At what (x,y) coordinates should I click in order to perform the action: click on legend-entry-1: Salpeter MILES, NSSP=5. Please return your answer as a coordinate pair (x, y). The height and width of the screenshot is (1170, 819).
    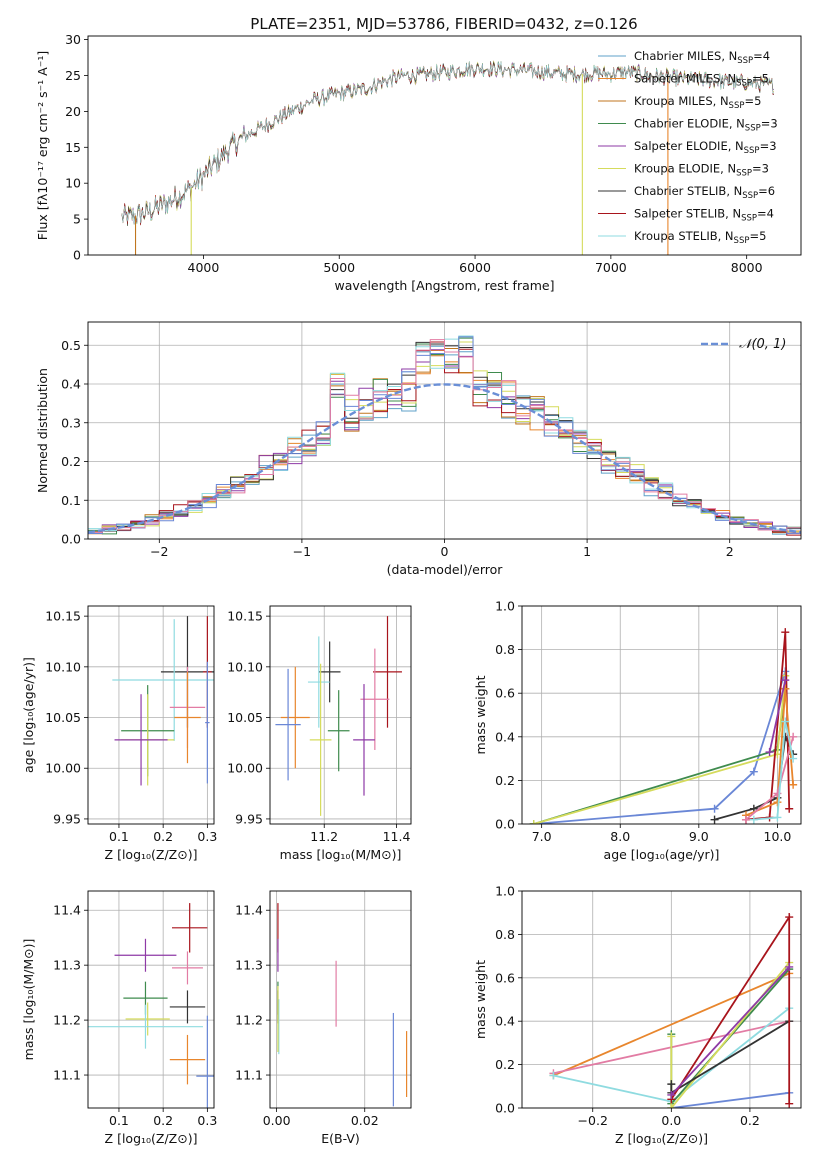
    Looking at the image, I should click on (701, 80).